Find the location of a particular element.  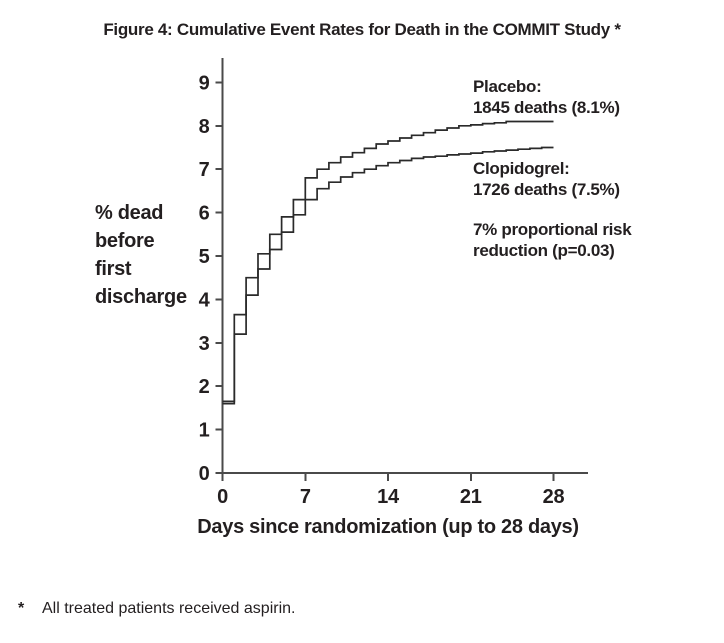

y-tick-label: 5 is located at coordinates (204, 257).